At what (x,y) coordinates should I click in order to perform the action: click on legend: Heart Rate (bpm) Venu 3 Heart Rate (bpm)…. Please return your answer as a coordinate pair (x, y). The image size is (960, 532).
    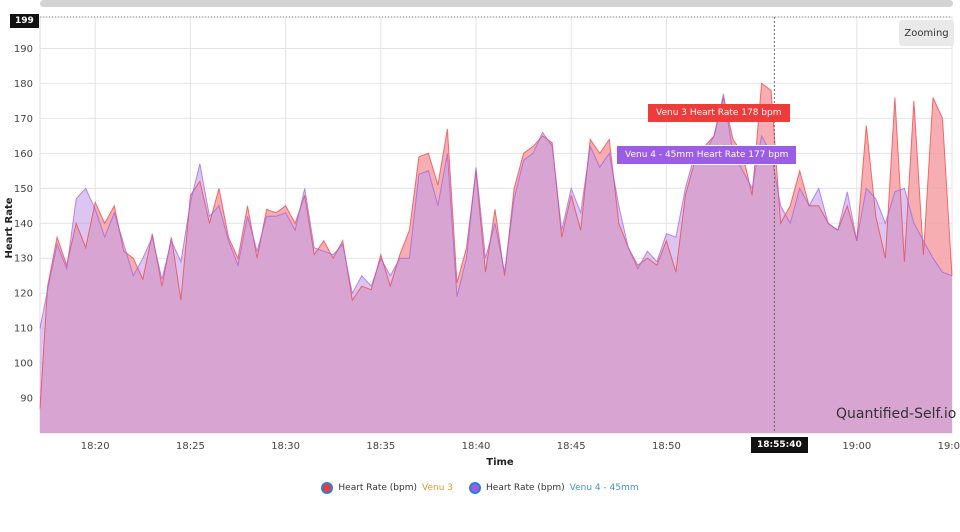
    Looking at the image, I should click on (480, 488).